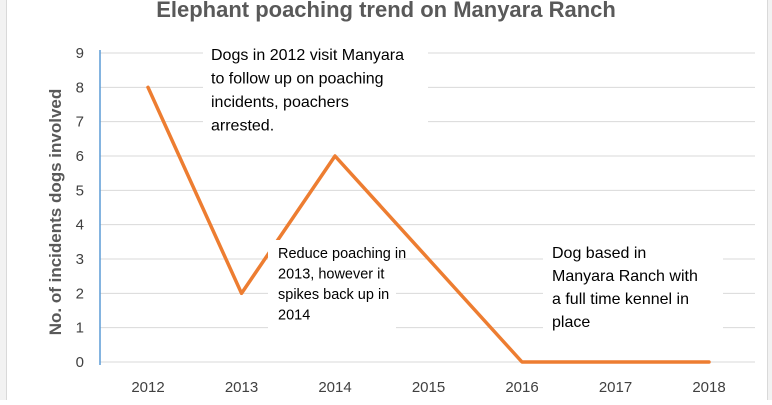 The height and width of the screenshot is (405, 772). What do you see at coordinates (55, 212) in the screenshot?
I see `y-axis-label: No. of incidents dogs involved` at bounding box center [55, 212].